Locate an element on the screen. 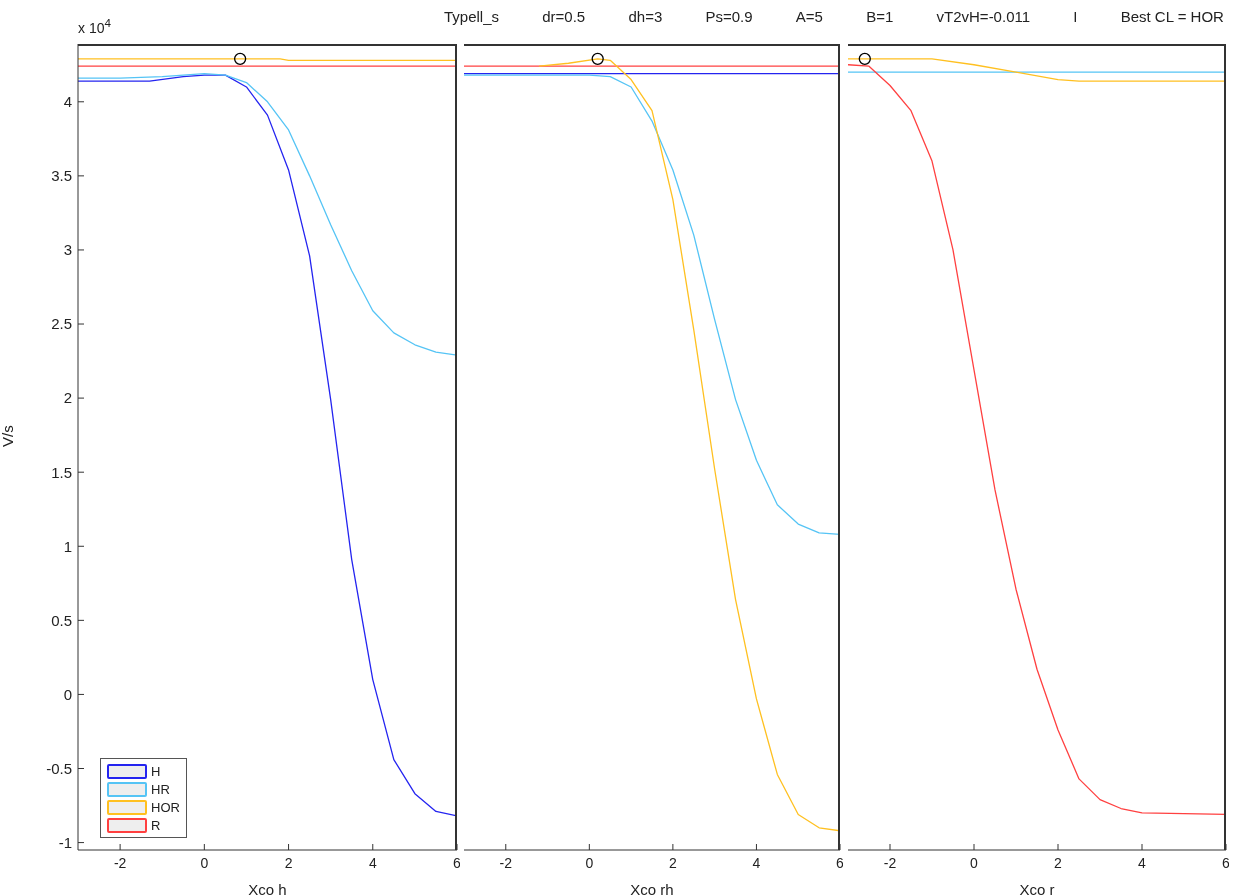  y-tick-label: 2.5 is located at coordinates (61, 324).